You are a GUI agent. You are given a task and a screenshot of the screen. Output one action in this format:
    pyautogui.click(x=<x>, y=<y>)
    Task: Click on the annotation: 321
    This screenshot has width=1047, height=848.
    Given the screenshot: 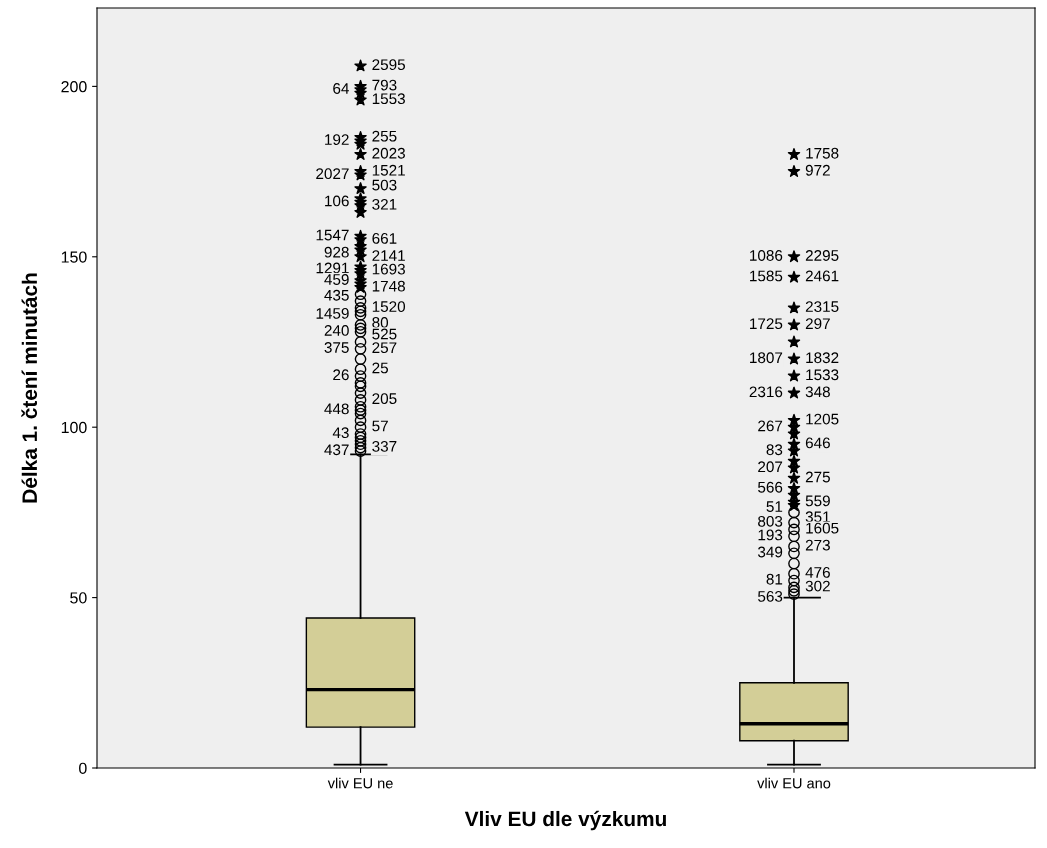 What is the action you would take?
    pyautogui.click(x=384, y=204)
    